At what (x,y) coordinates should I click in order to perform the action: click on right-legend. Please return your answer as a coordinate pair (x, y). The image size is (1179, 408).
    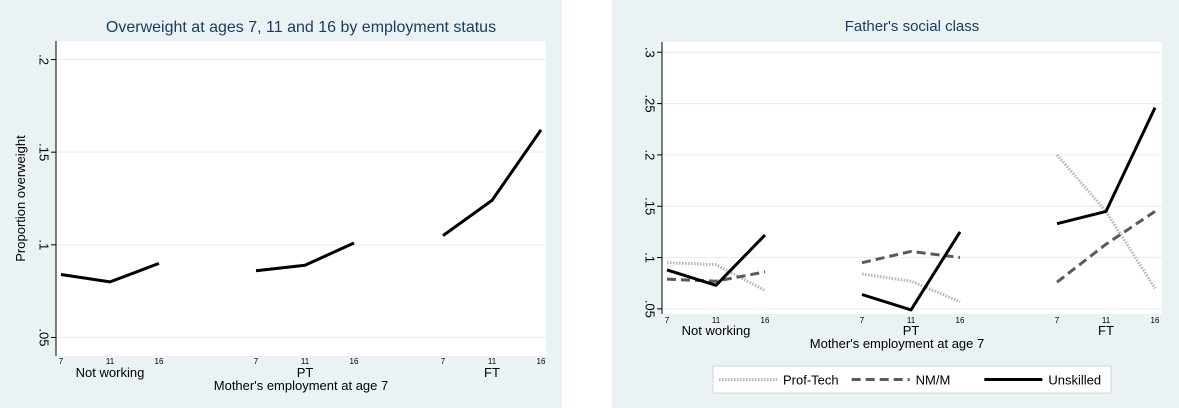
    Looking at the image, I should click on (912, 379).